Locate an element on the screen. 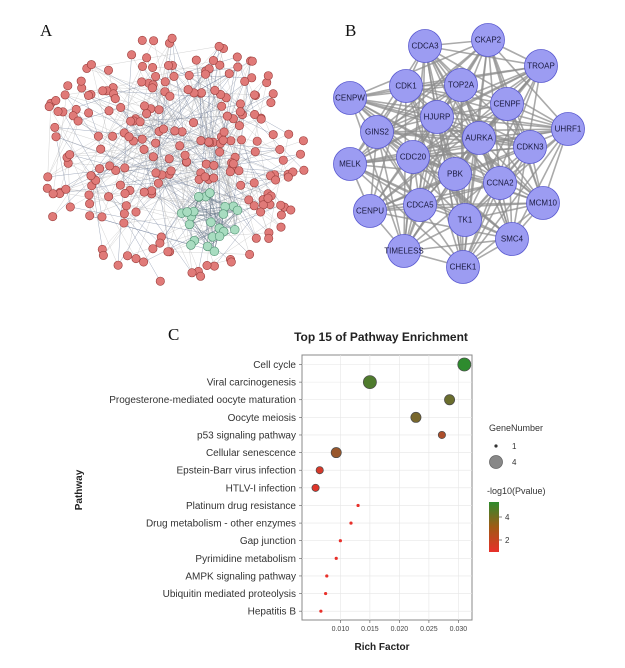 The height and width of the screenshot is (668, 625). hub-node-label: CCNA2 is located at coordinates (500, 183).